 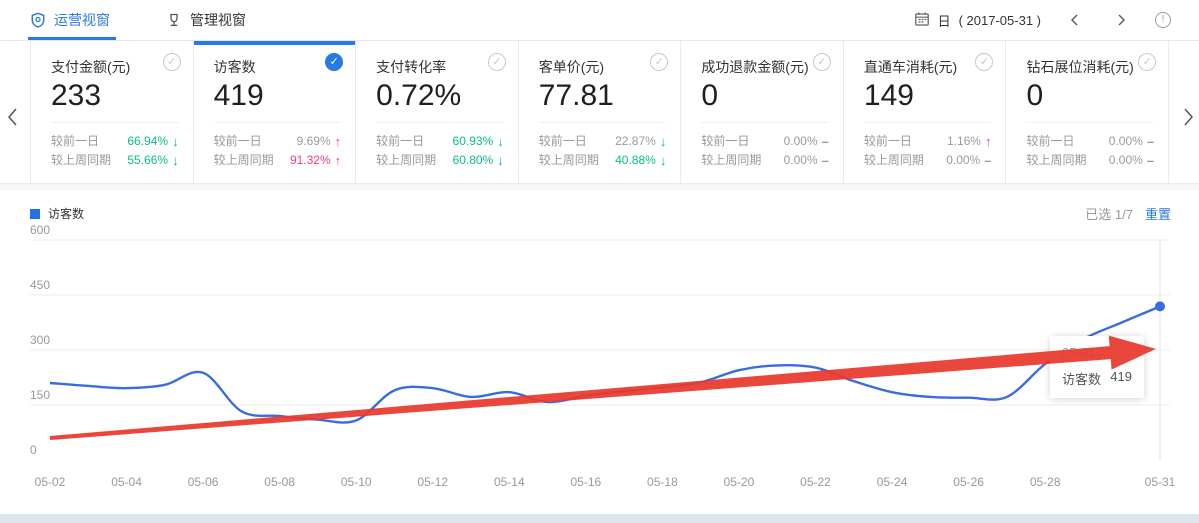 I want to click on next-date-button, so click(x=1121, y=20).